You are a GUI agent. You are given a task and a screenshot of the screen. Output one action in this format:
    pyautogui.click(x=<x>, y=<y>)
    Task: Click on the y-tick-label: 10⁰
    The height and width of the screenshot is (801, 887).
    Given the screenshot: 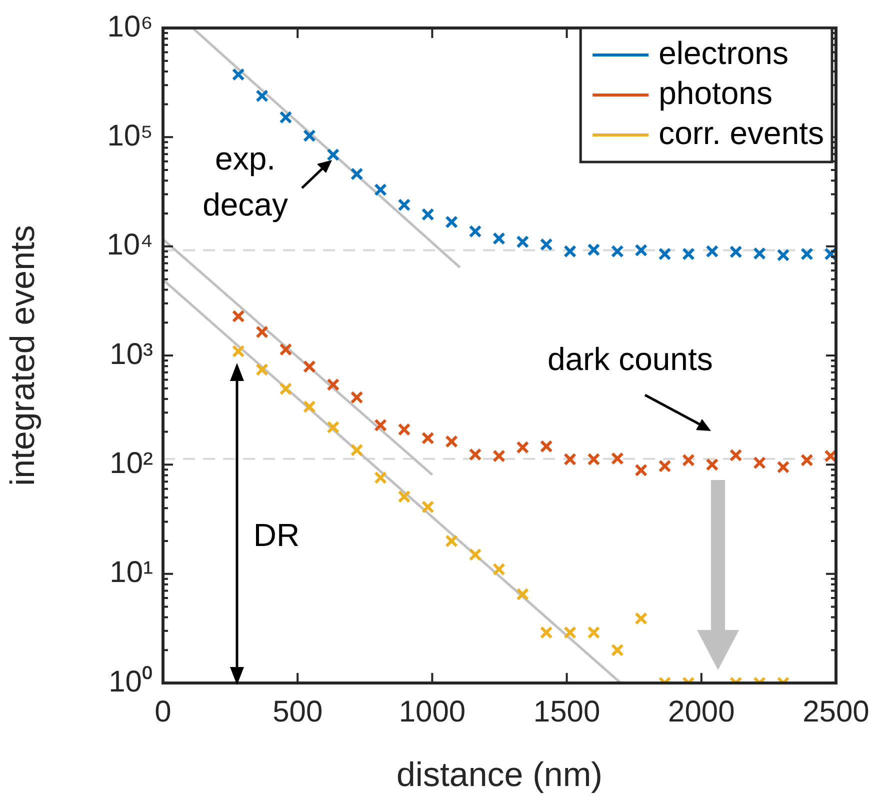 What is the action you would take?
    pyautogui.click(x=130, y=681)
    